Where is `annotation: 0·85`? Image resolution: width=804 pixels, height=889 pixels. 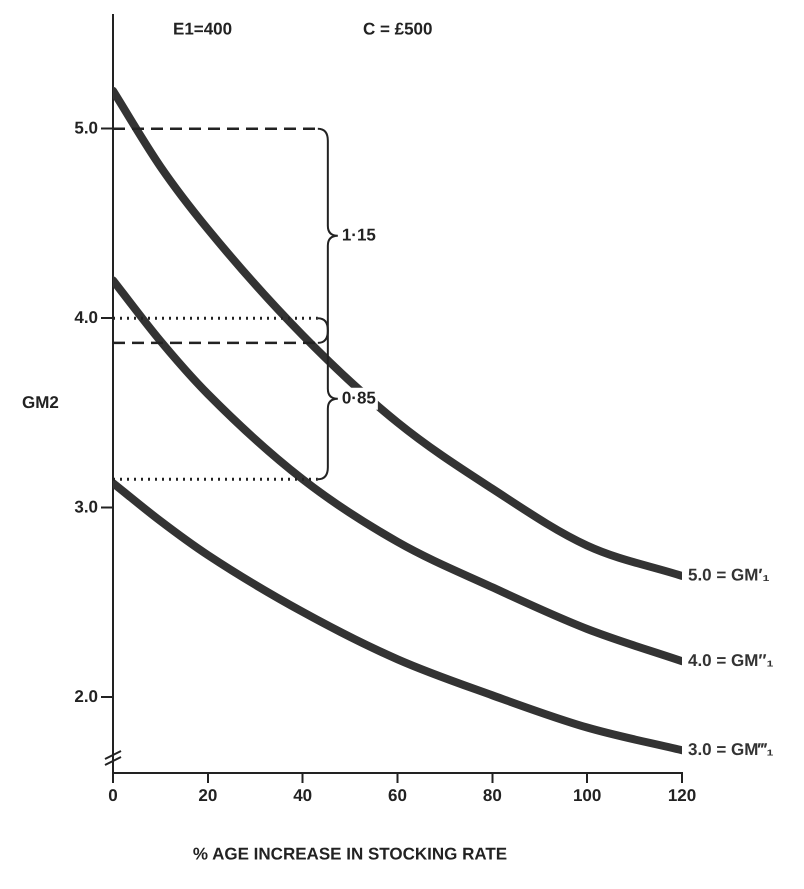 annotation: 0·85 is located at coordinates (359, 398).